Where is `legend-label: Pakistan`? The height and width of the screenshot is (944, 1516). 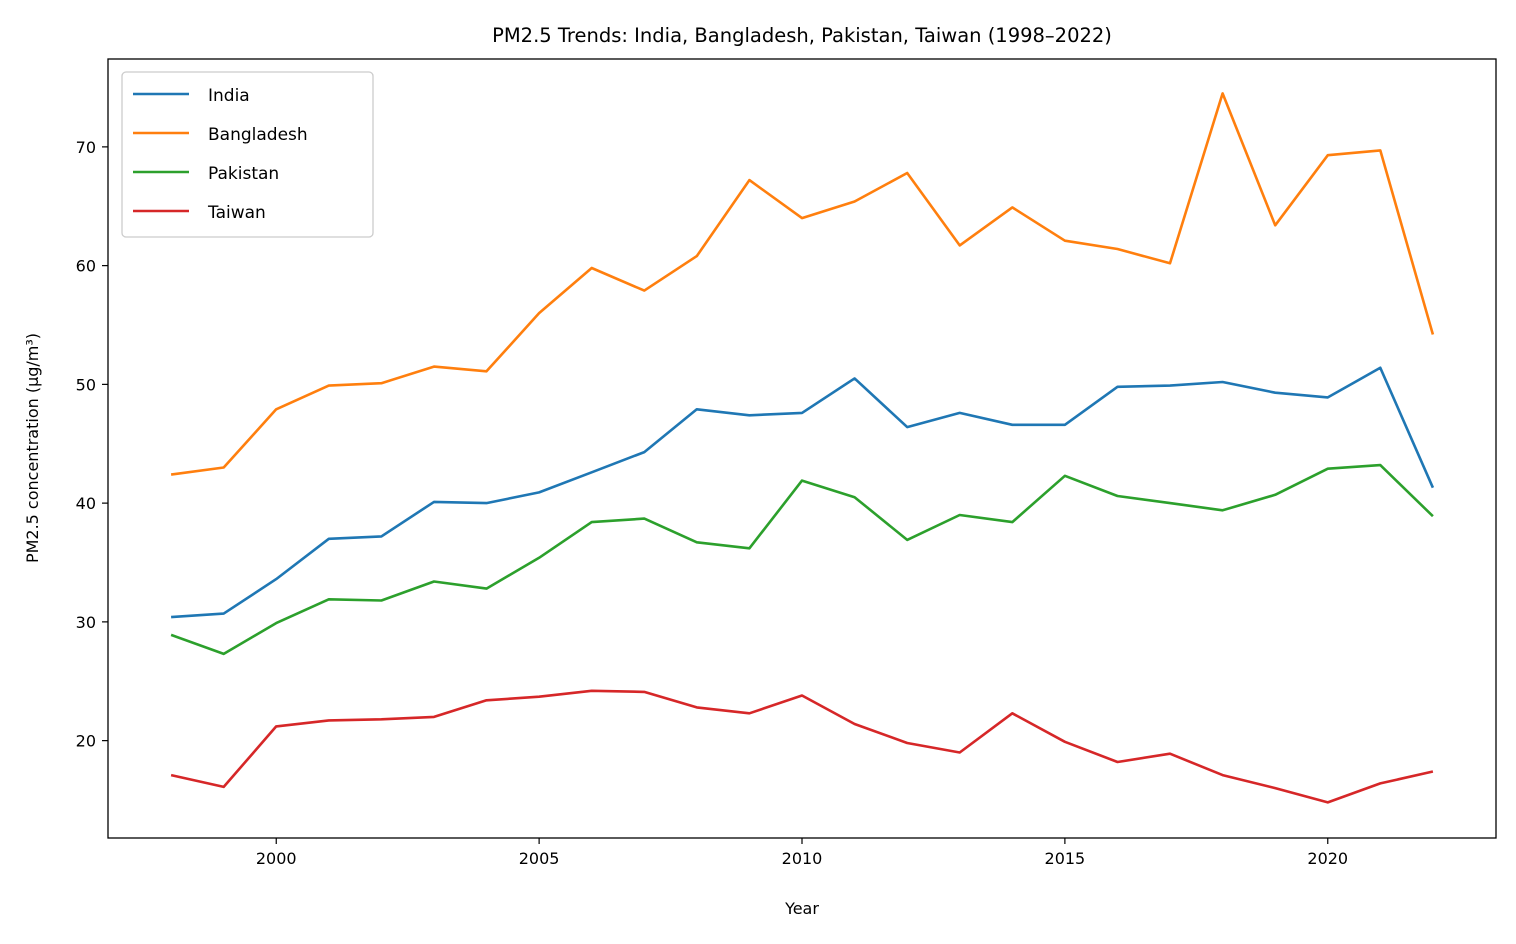
legend-label: Pakistan is located at coordinates (243, 174).